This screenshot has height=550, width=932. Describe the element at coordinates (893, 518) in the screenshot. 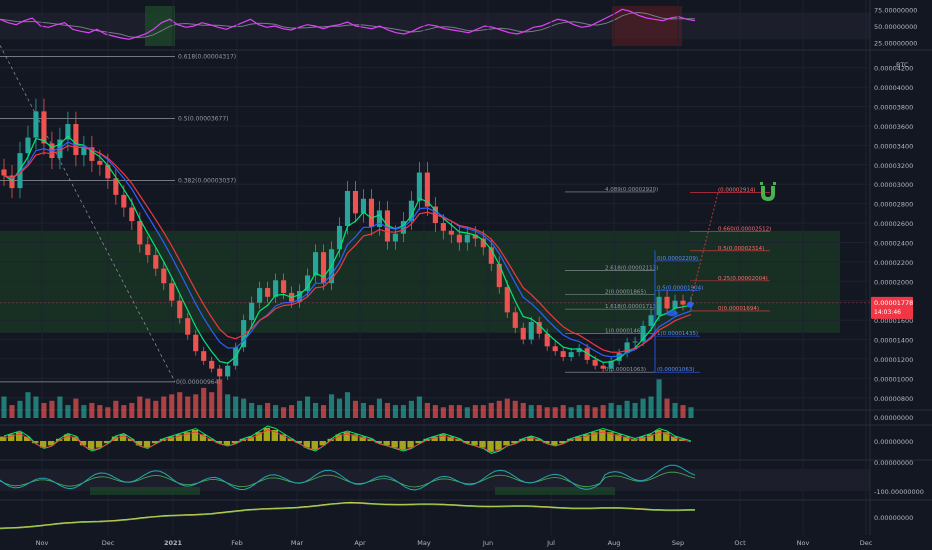

I see `bottom-axis-label: 0.00000000` at that location.